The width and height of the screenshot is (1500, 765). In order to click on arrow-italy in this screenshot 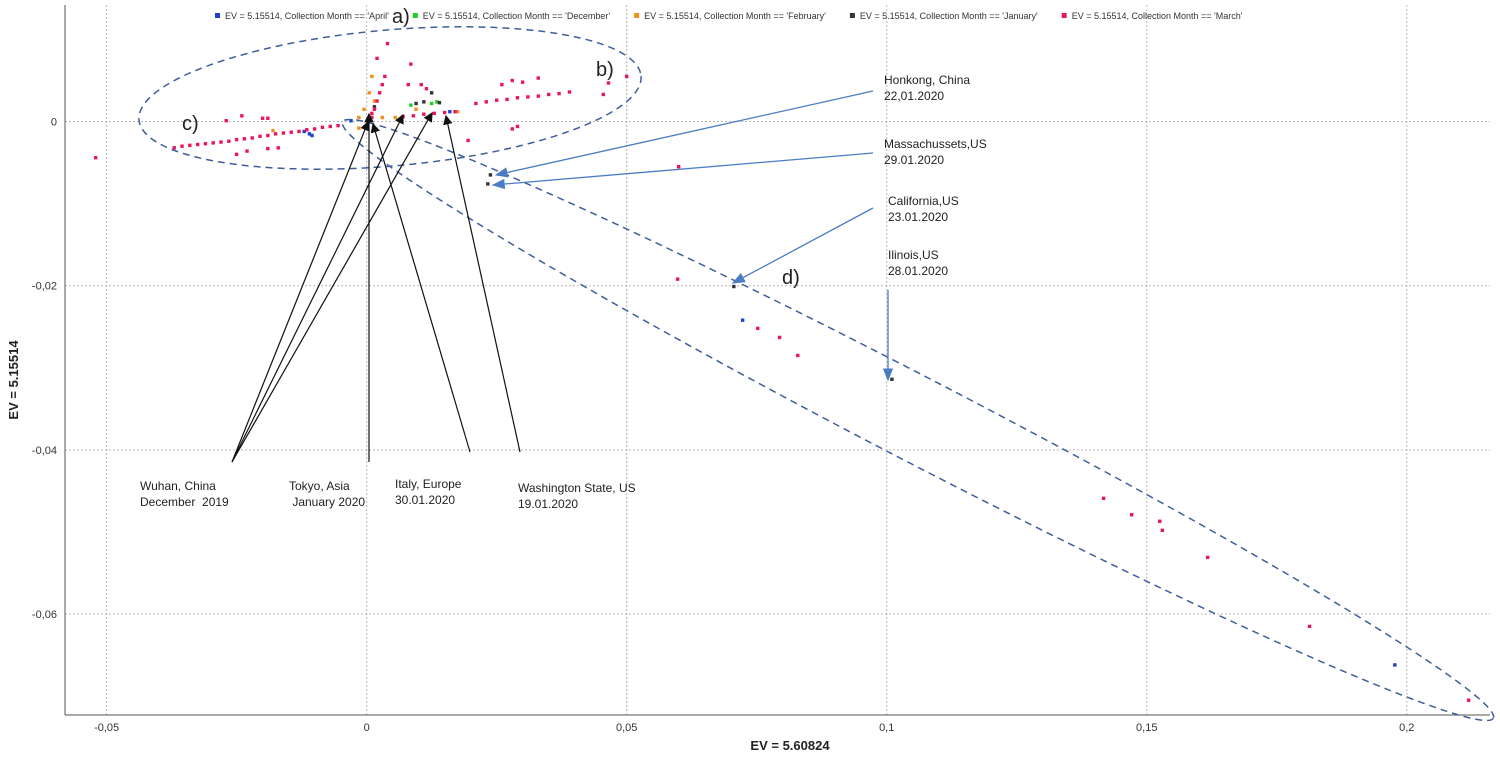, I will do `click(420, 287)`.